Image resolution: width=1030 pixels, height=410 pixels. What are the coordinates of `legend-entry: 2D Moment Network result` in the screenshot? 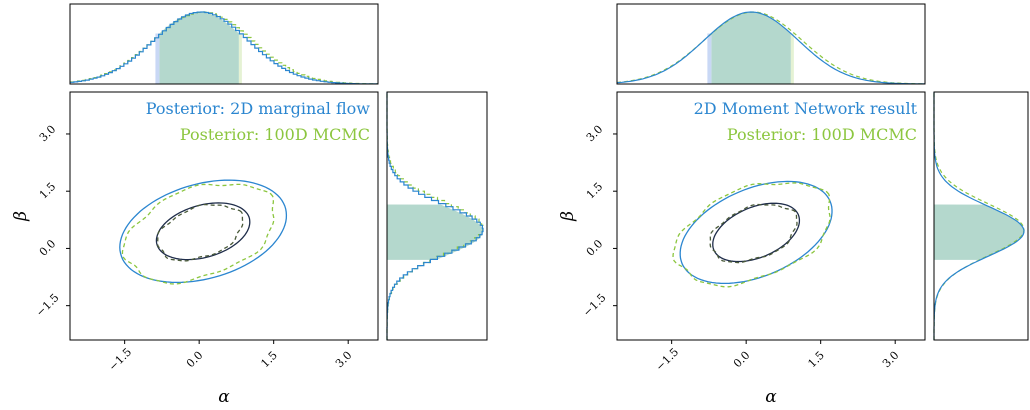 It's located at (806, 108).